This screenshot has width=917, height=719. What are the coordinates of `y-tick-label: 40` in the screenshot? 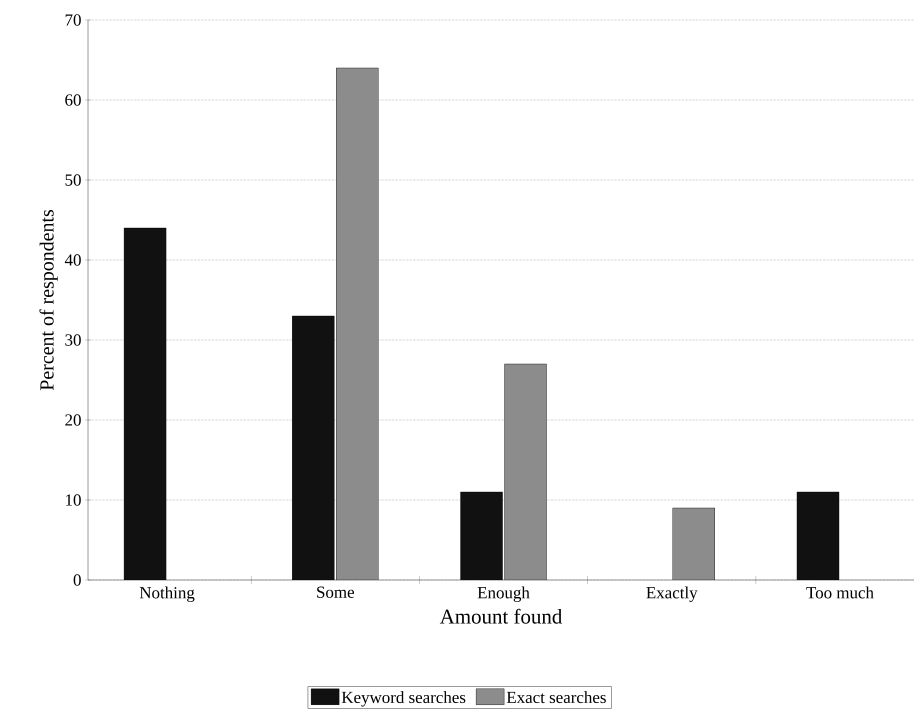 It's located at (72, 260).